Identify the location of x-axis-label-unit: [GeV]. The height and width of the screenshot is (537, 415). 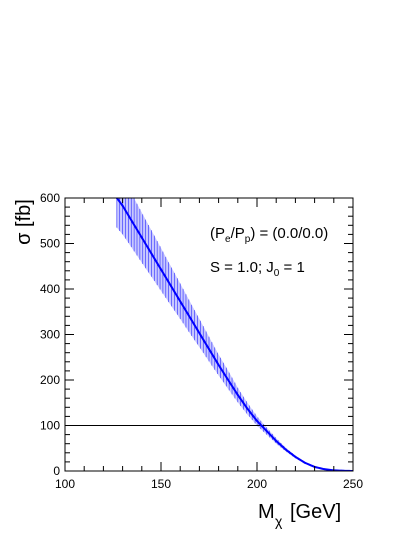
(315, 512).